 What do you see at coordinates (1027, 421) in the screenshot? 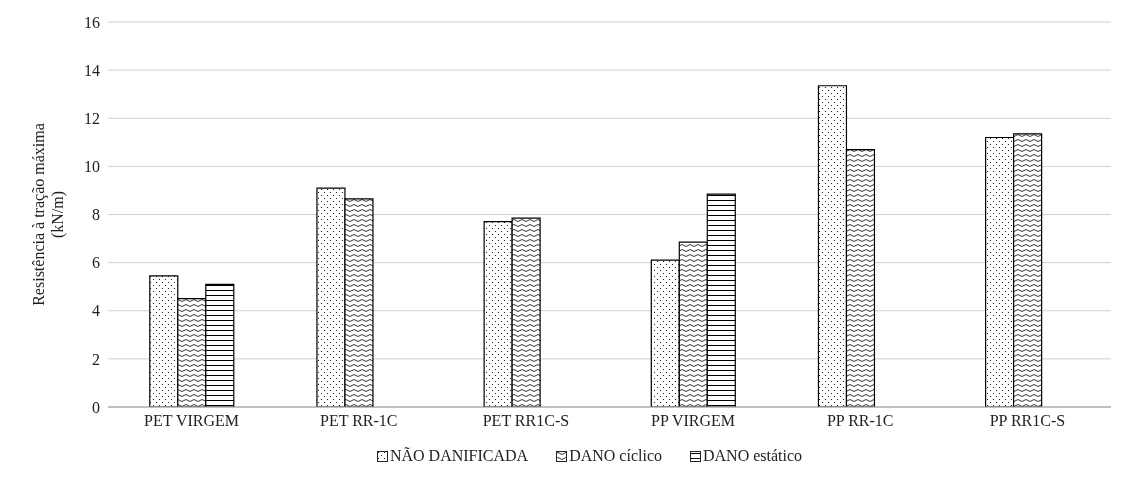
I see `x-tick-label: PP RR1C-S` at bounding box center [1027, 421].